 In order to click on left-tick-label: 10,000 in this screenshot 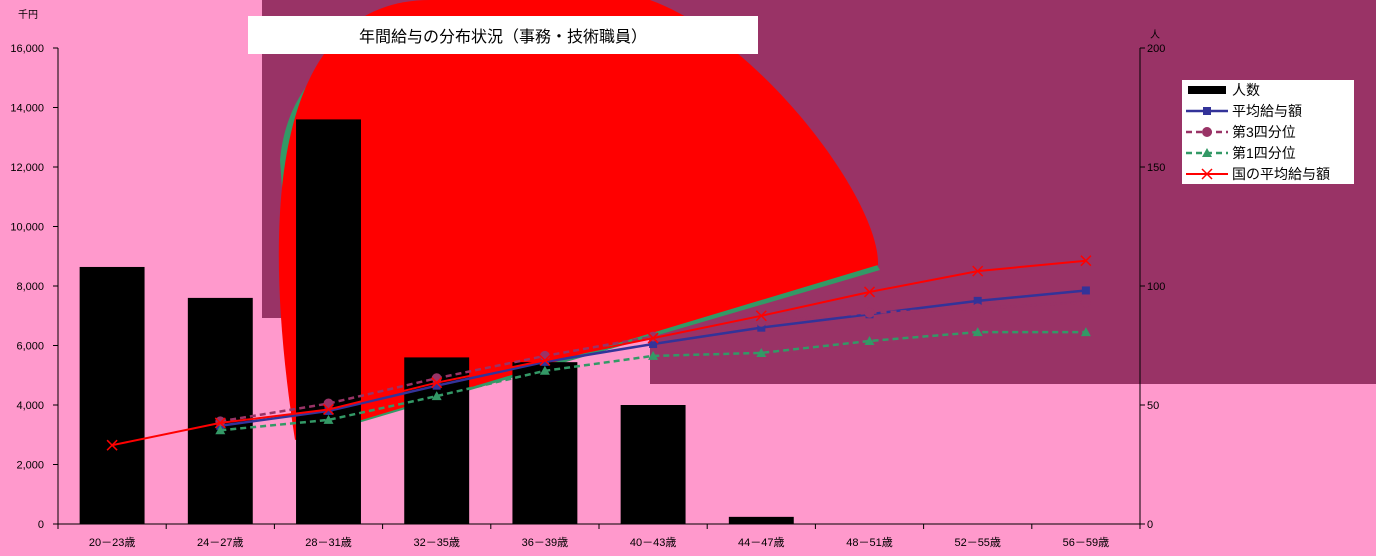, I will do `click(27, 228)`.